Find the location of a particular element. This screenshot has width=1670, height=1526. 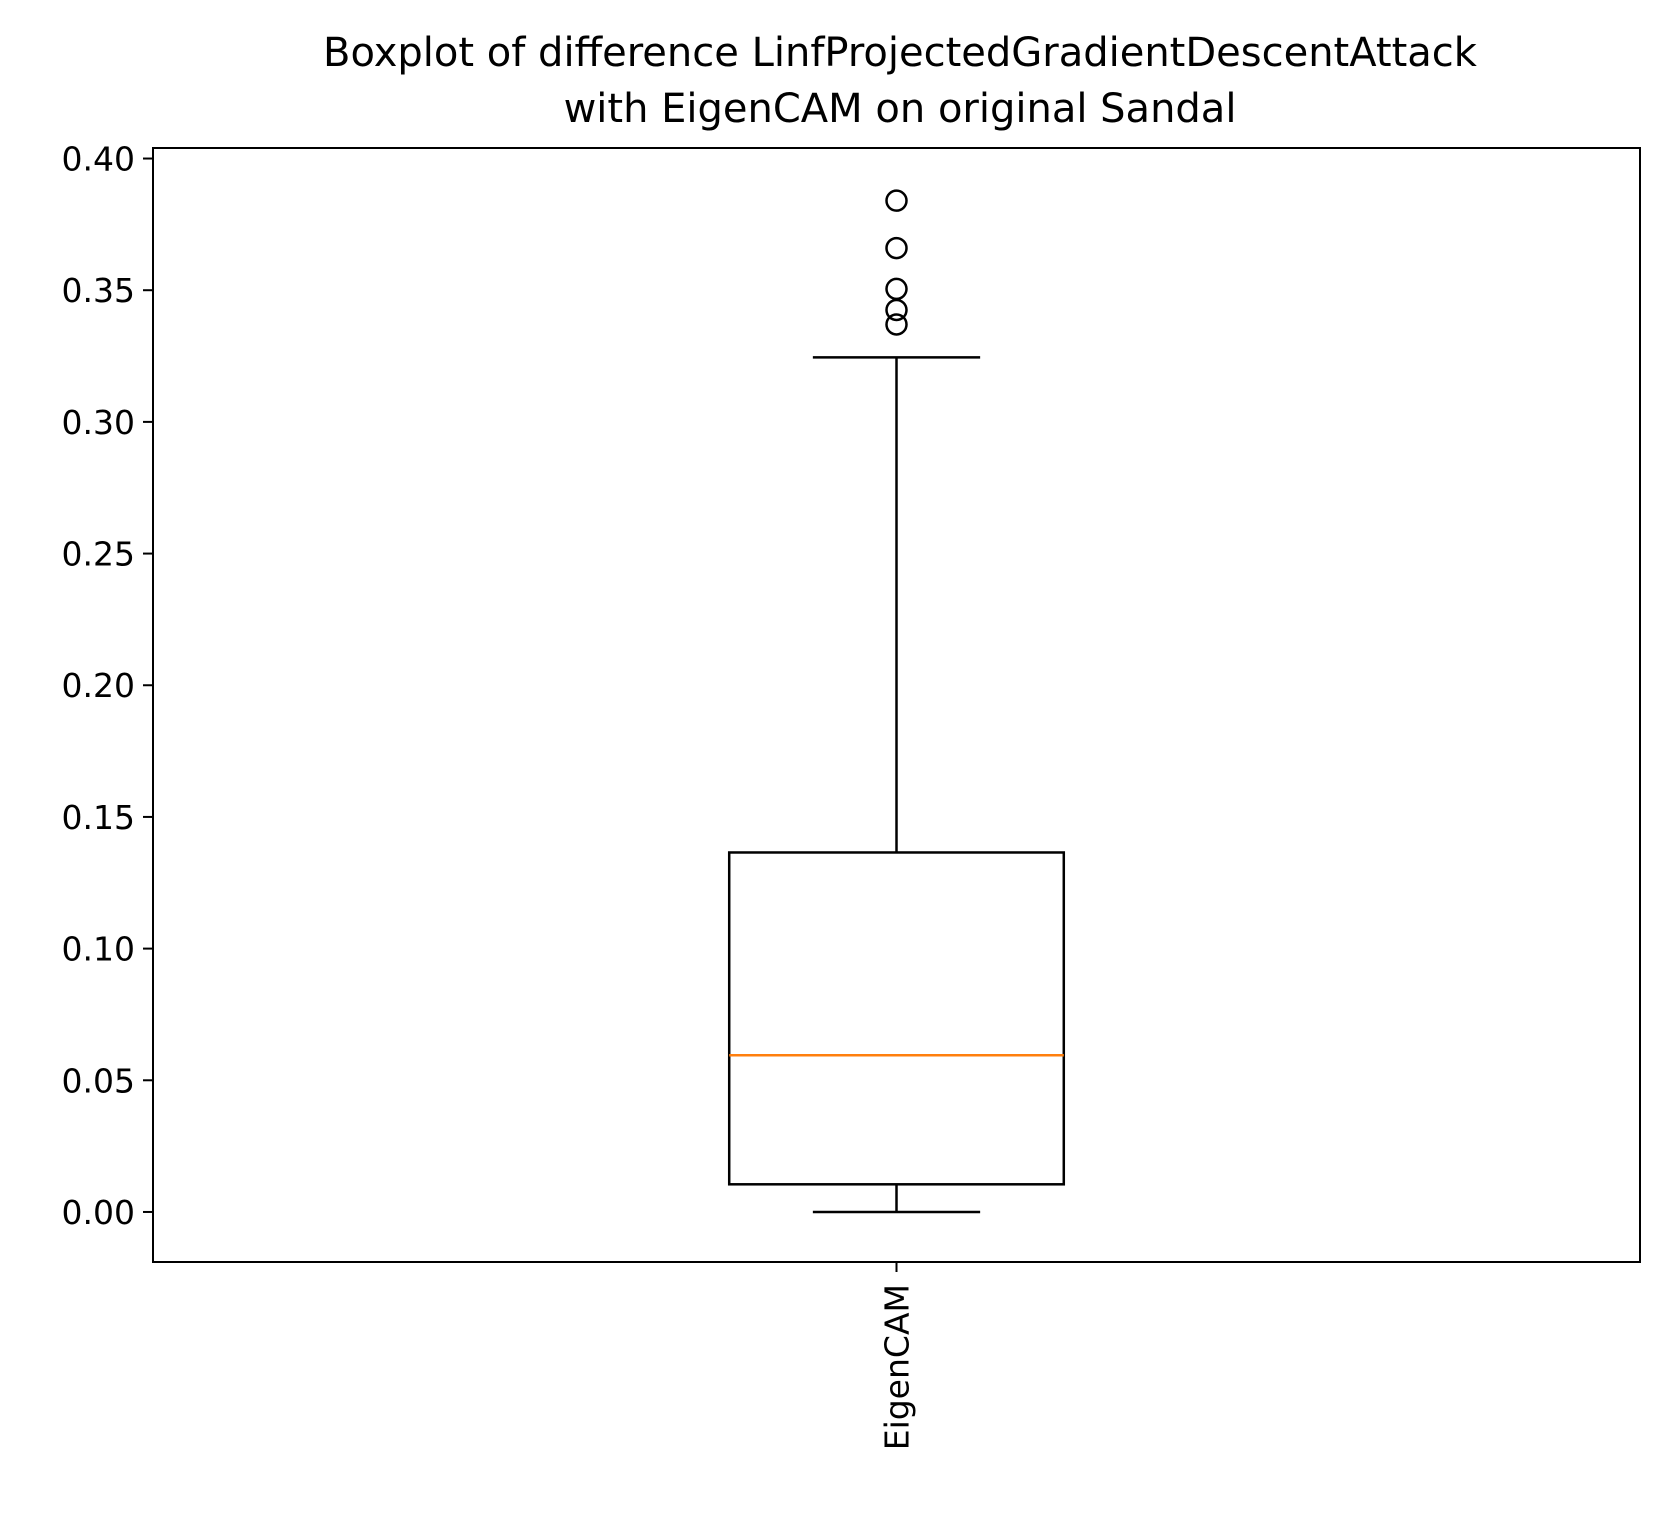

y-tick-label: 0.15 is located at coordinates (98, 817).